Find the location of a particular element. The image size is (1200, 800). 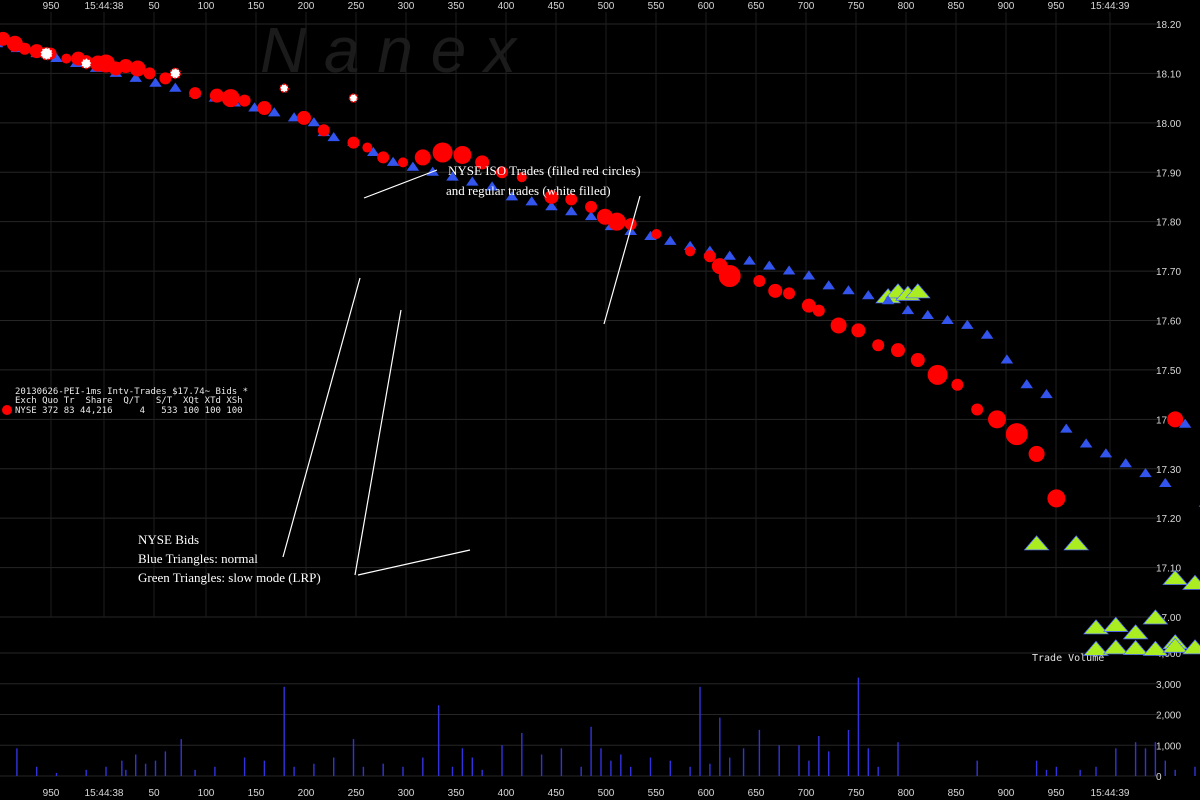

nanex-watermark: N a n e x is located at coordinates (389, 50).